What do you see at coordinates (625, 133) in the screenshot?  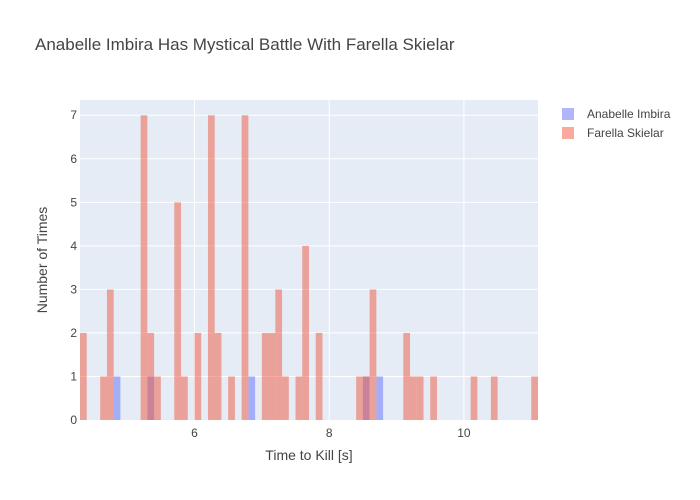 I see `legend-label: Farella Skielar` at bounding box center [625, 133].